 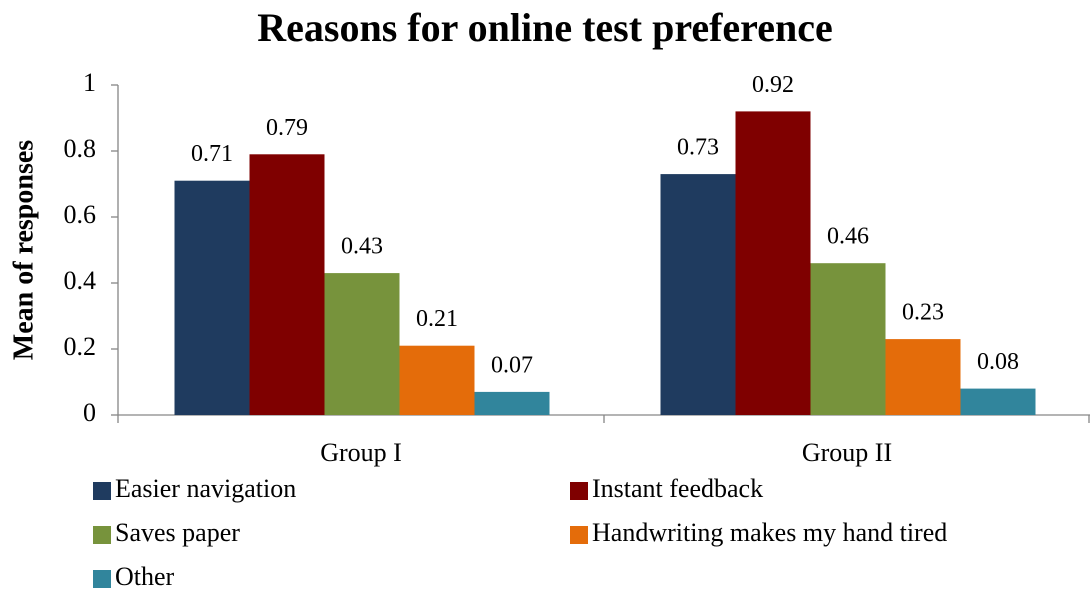 What do you see at coordinates (23, 250) in the screenshot?
I see `y-axis-label: Mean of responses` at bounding box center [23, 250].